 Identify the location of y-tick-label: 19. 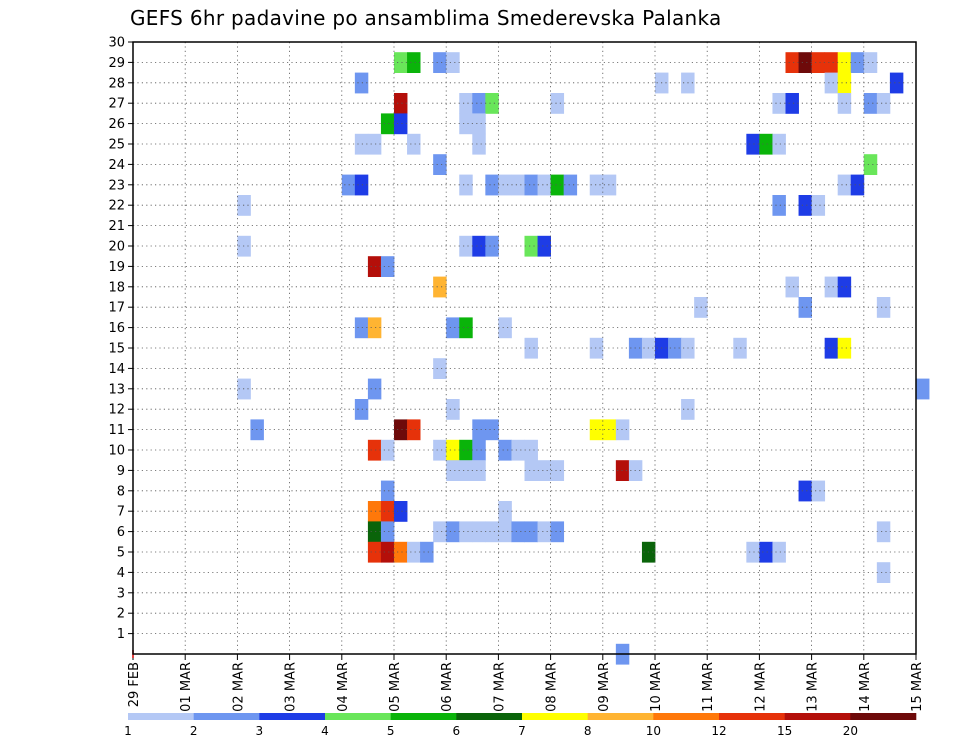
(116, 267).